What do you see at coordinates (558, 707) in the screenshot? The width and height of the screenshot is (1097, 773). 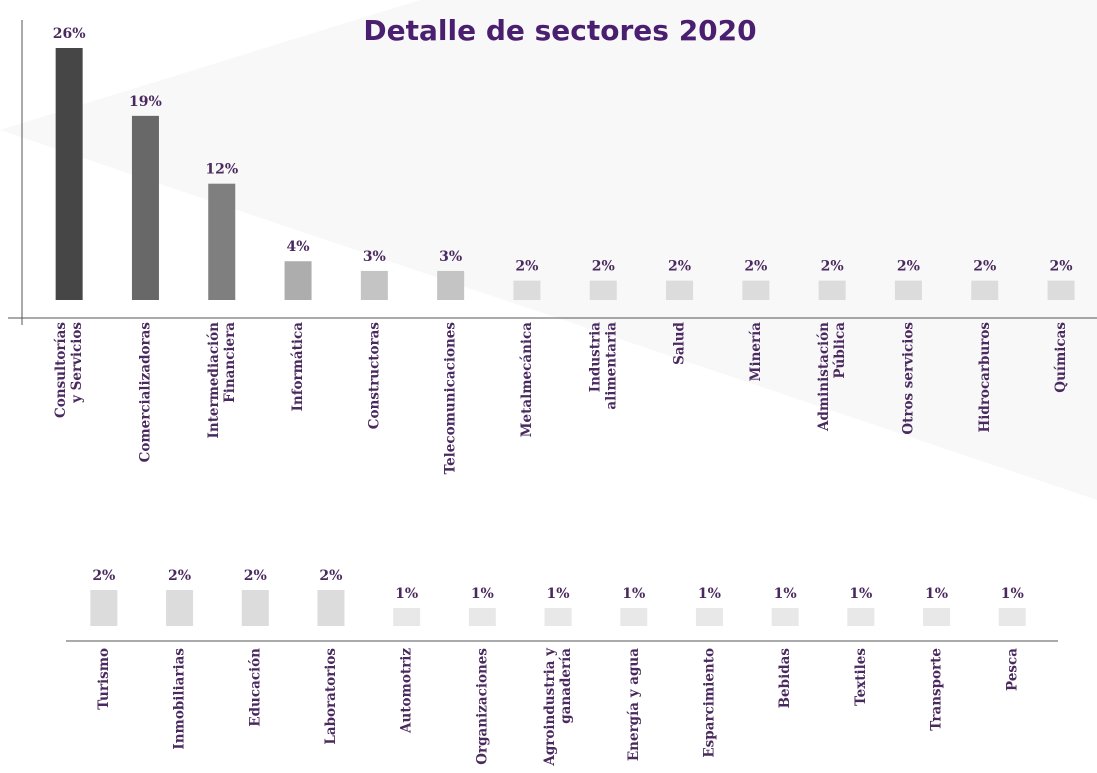 I see `x-tick-label: Agroindustria yganadería` at bounding box center [558, 707].